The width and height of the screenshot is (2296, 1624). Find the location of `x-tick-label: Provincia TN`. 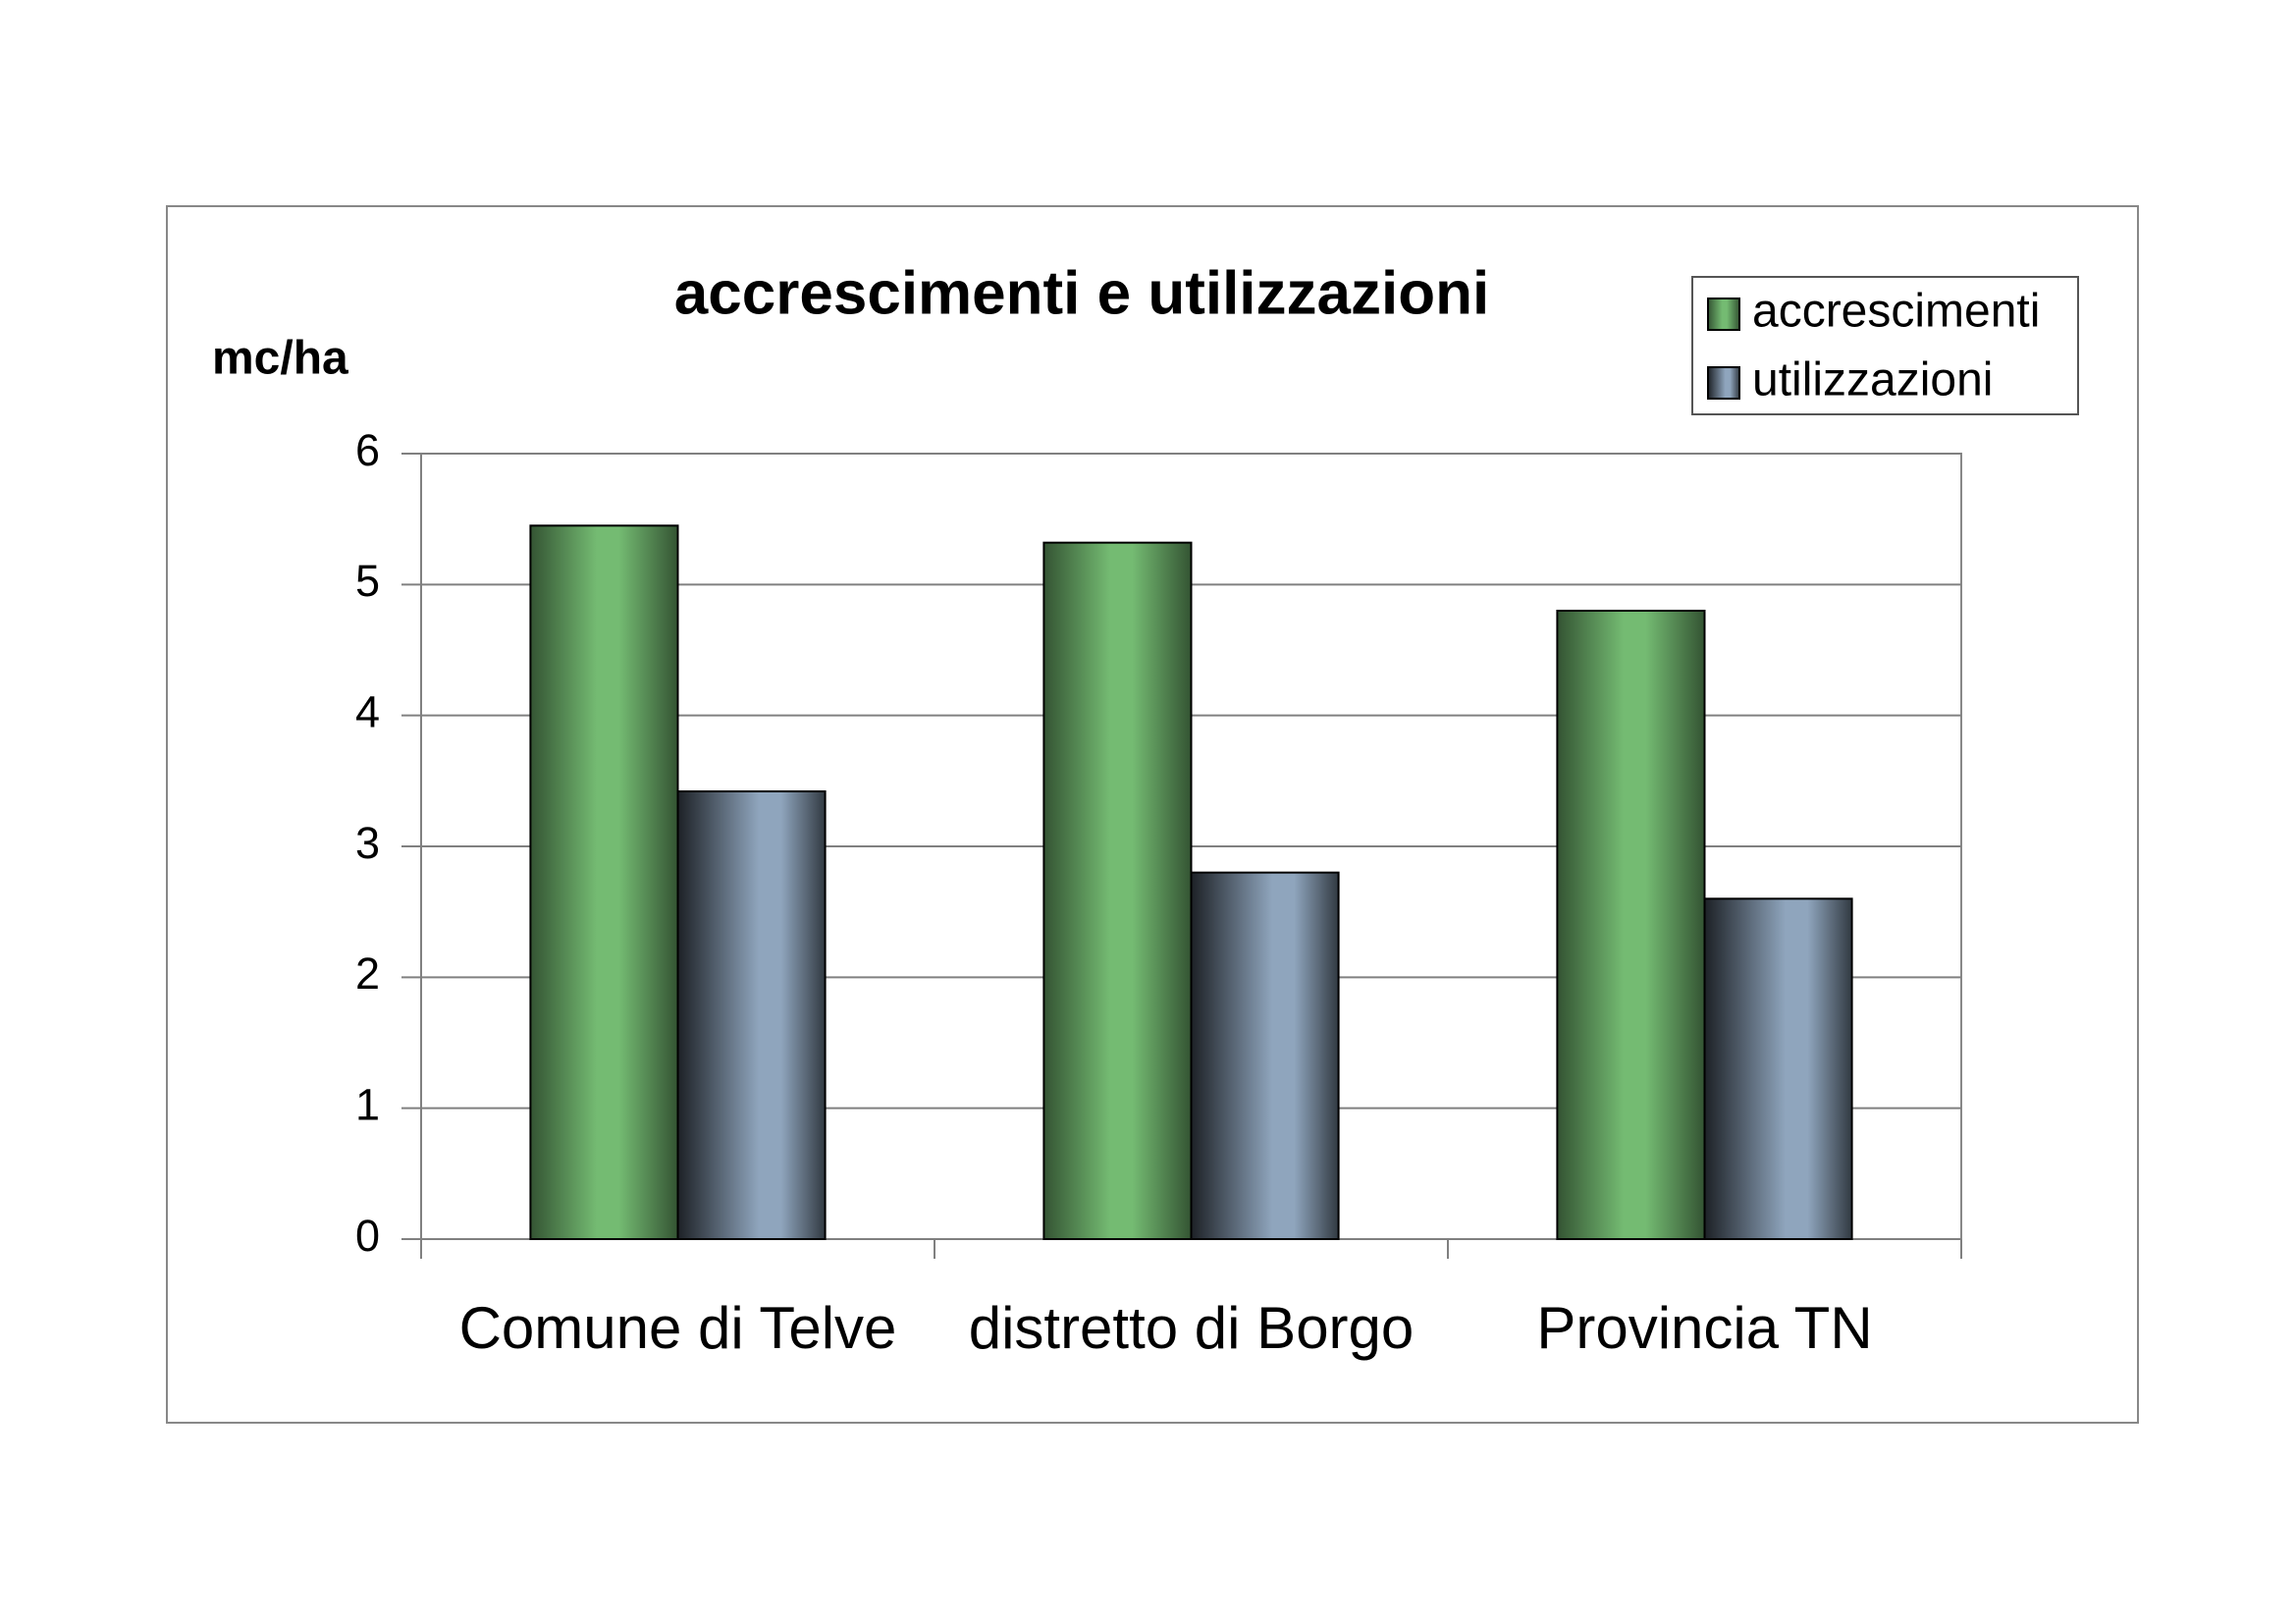

x-tick-label: Provincia TN is located at coordinates (1704, 1328).